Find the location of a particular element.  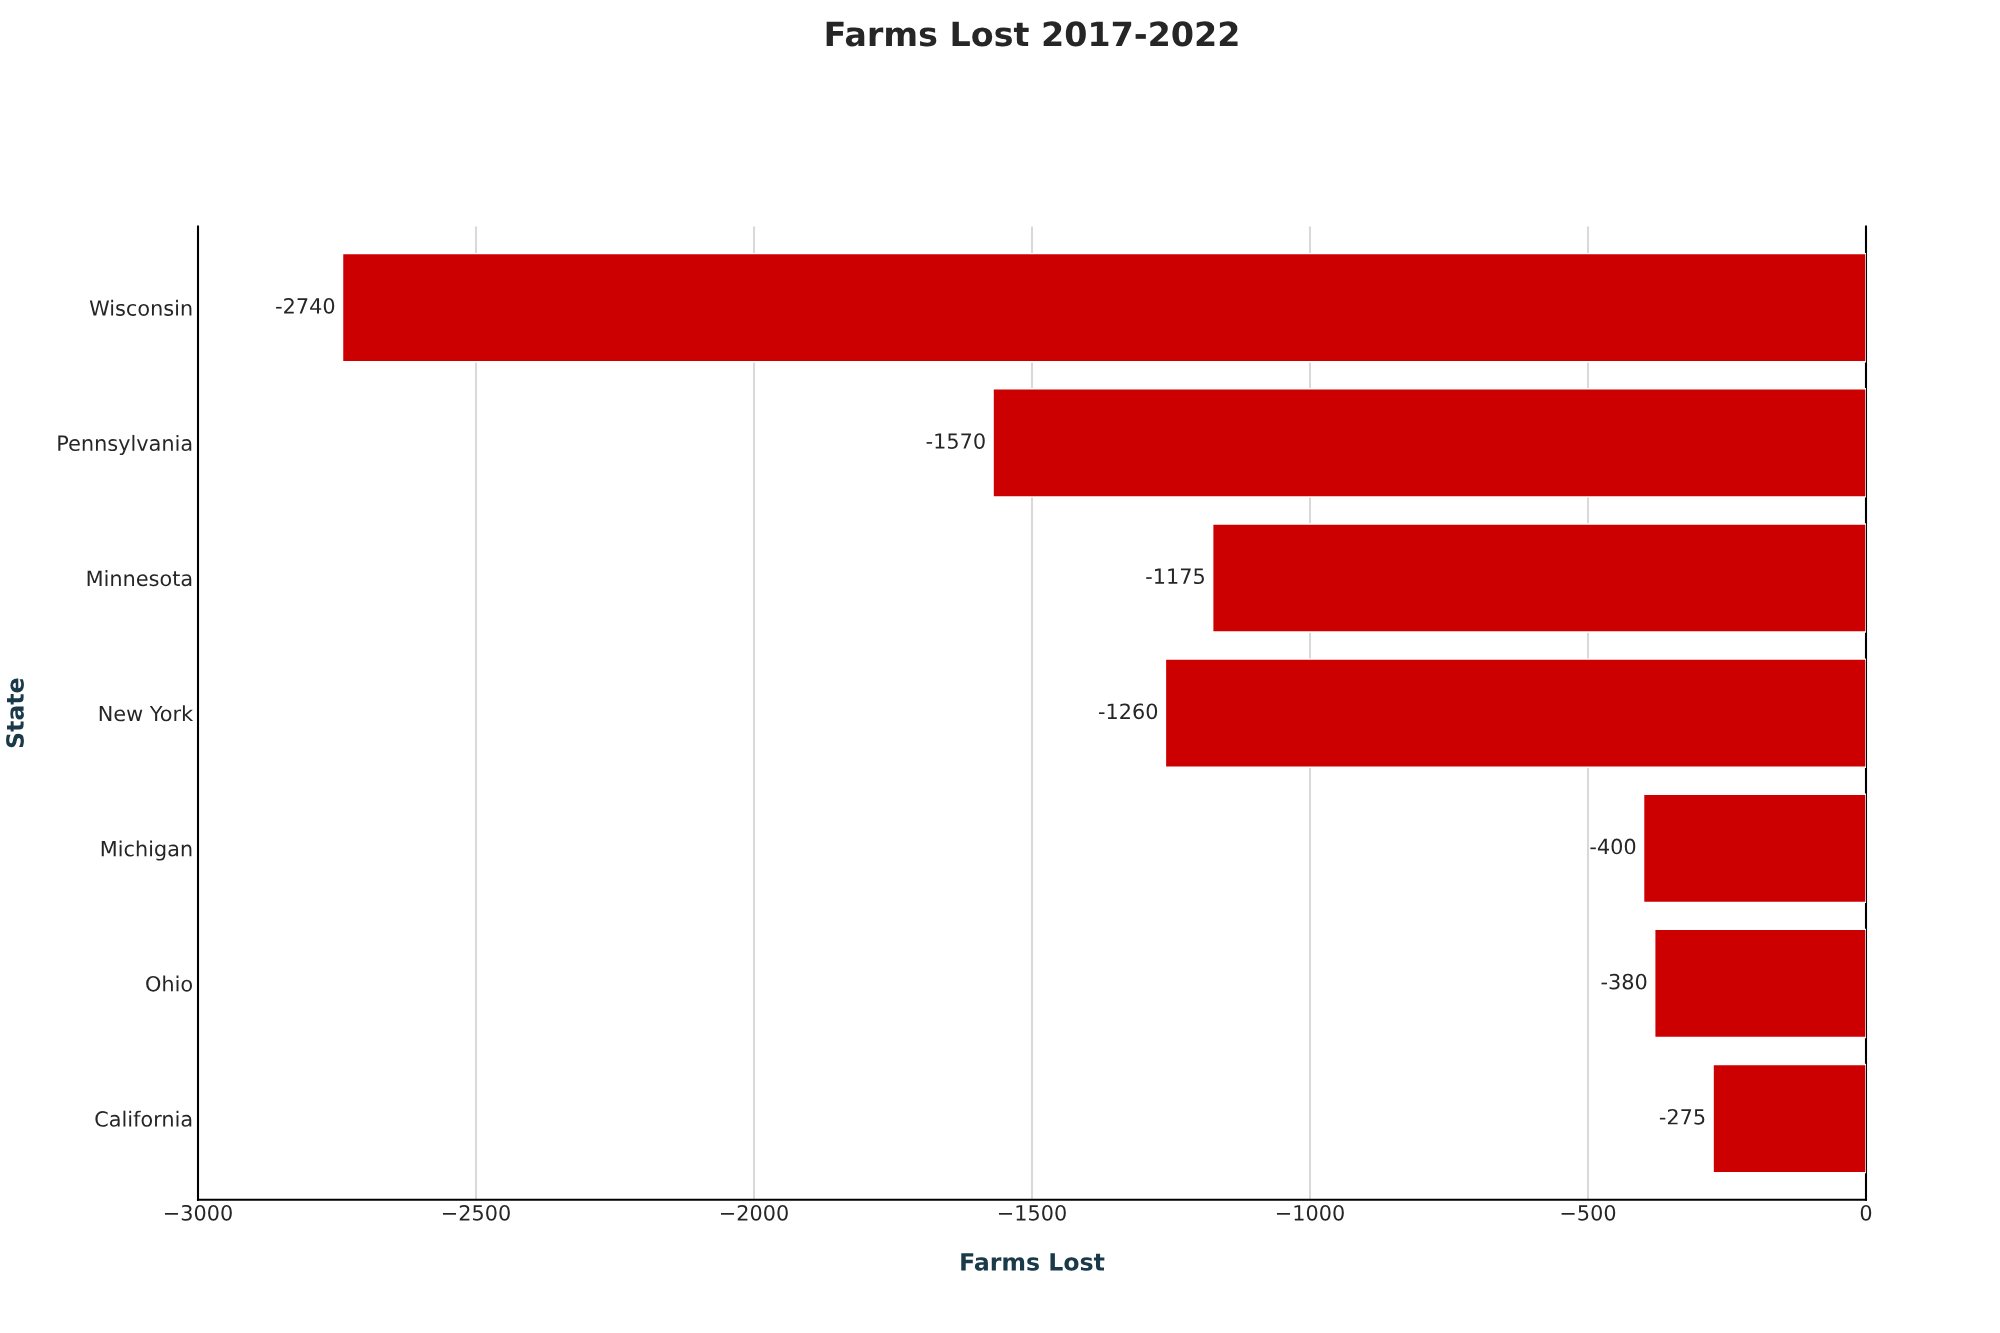

chart-title: Farms Lost 2017-2022 is located at coordinates (1032, 34).